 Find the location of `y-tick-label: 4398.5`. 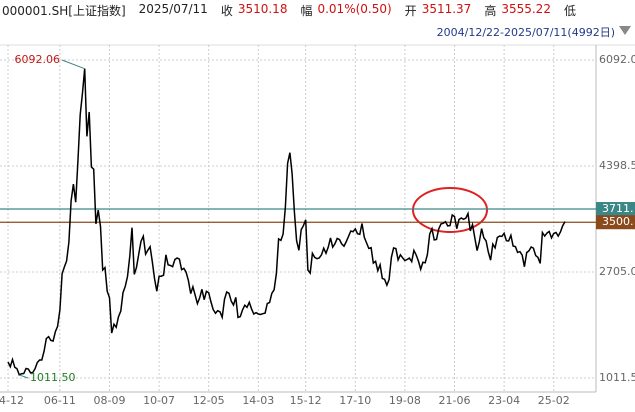

y-tick-label: 4398.5 is located at coordinates (617, 165).